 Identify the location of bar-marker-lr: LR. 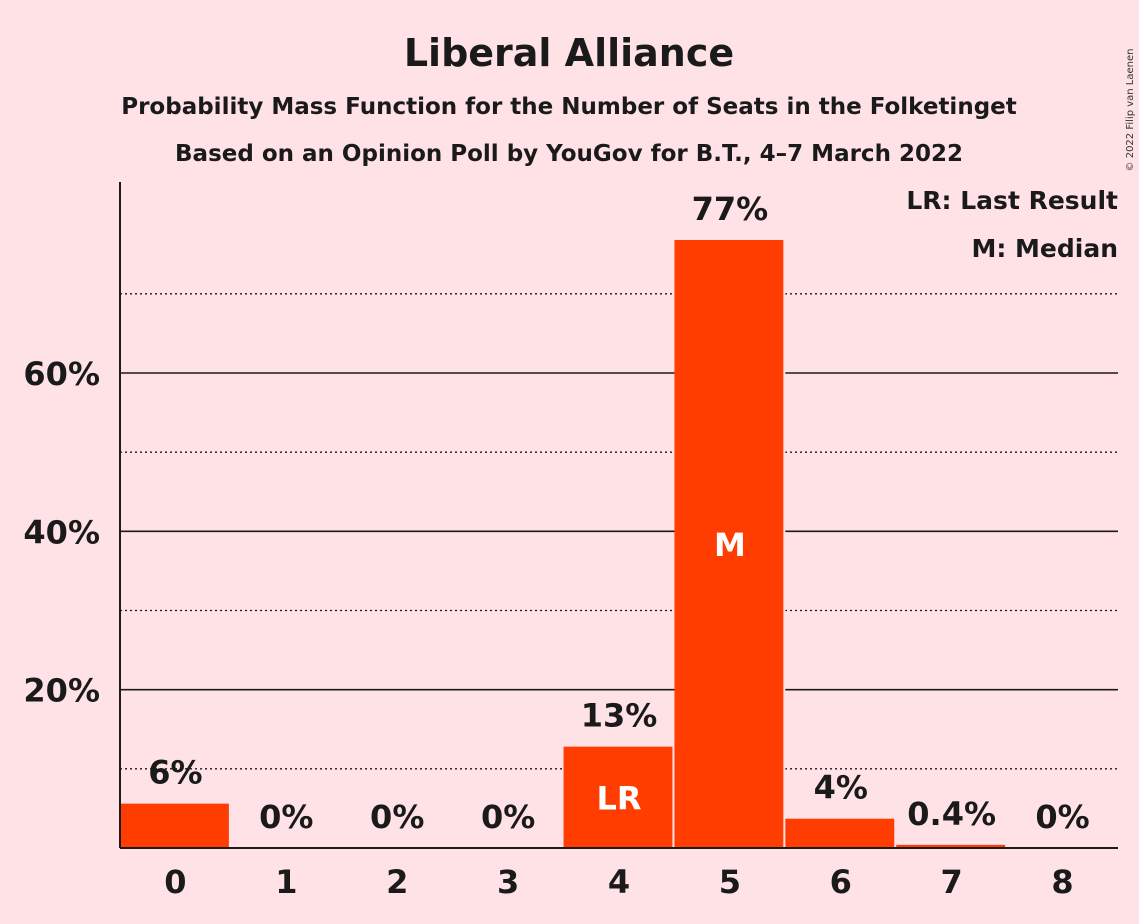
(618, 798).